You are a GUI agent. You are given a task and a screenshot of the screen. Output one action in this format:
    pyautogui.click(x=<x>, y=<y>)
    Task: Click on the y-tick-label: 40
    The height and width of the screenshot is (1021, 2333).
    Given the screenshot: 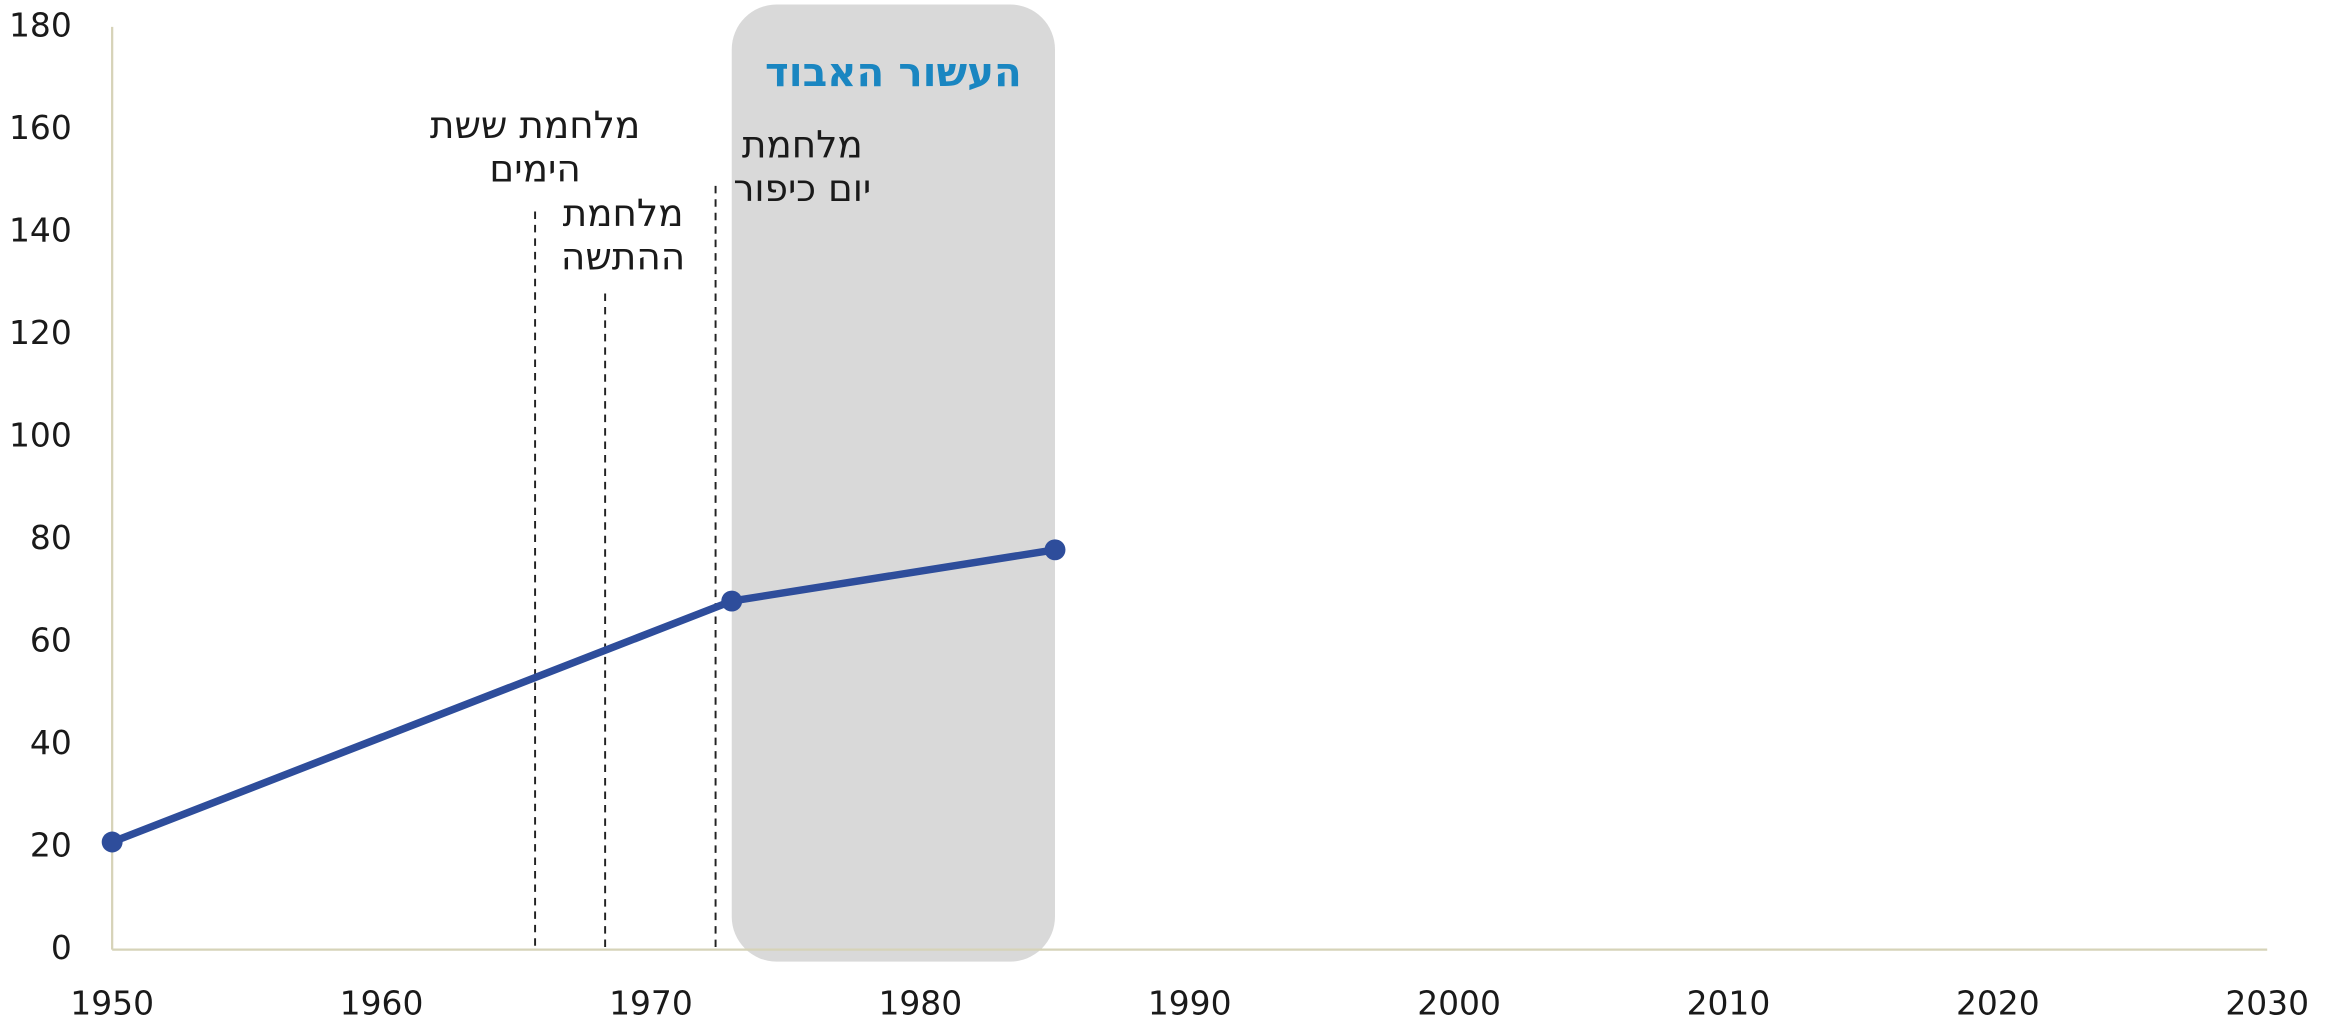 What is the action you would take?
    pyautogui.click(x=51, y=742)
    